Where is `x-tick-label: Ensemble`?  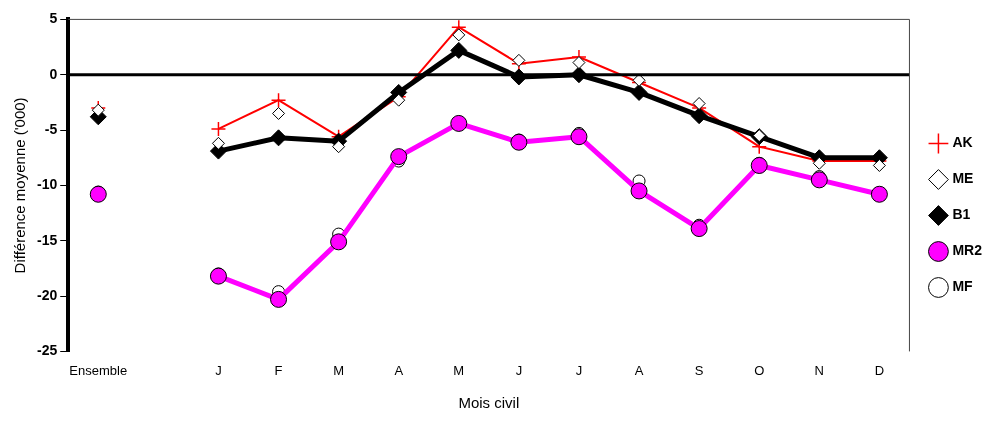
x-tick-label: Ensemble is located at coordinates (98, 370).